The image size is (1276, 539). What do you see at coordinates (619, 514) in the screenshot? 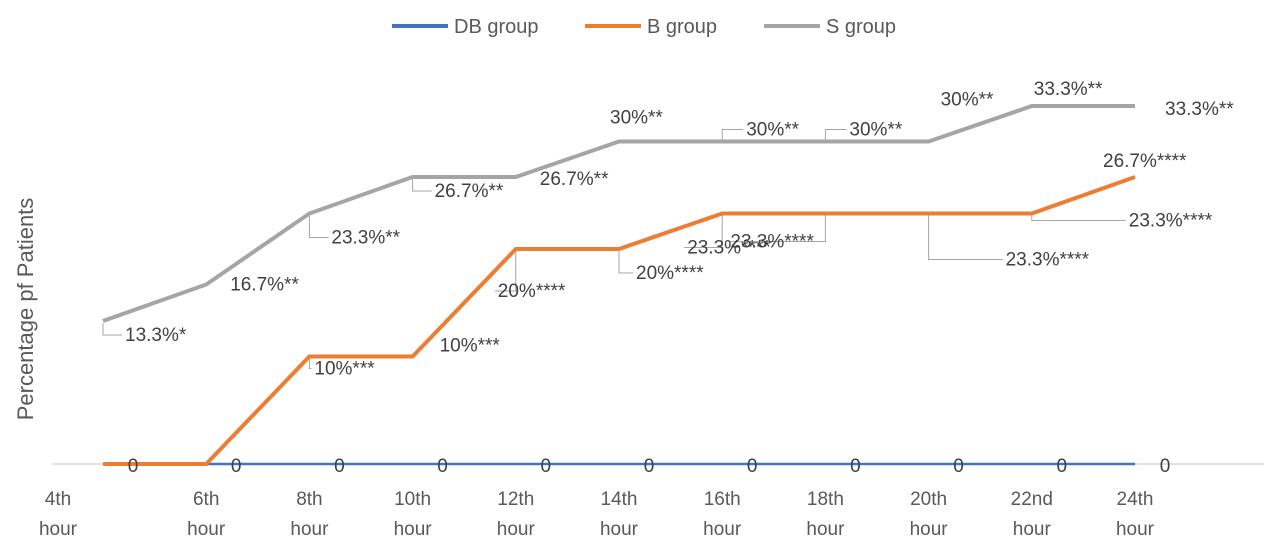
I see `x-tick-label: 14th hour` at bounding box center [619, 514].